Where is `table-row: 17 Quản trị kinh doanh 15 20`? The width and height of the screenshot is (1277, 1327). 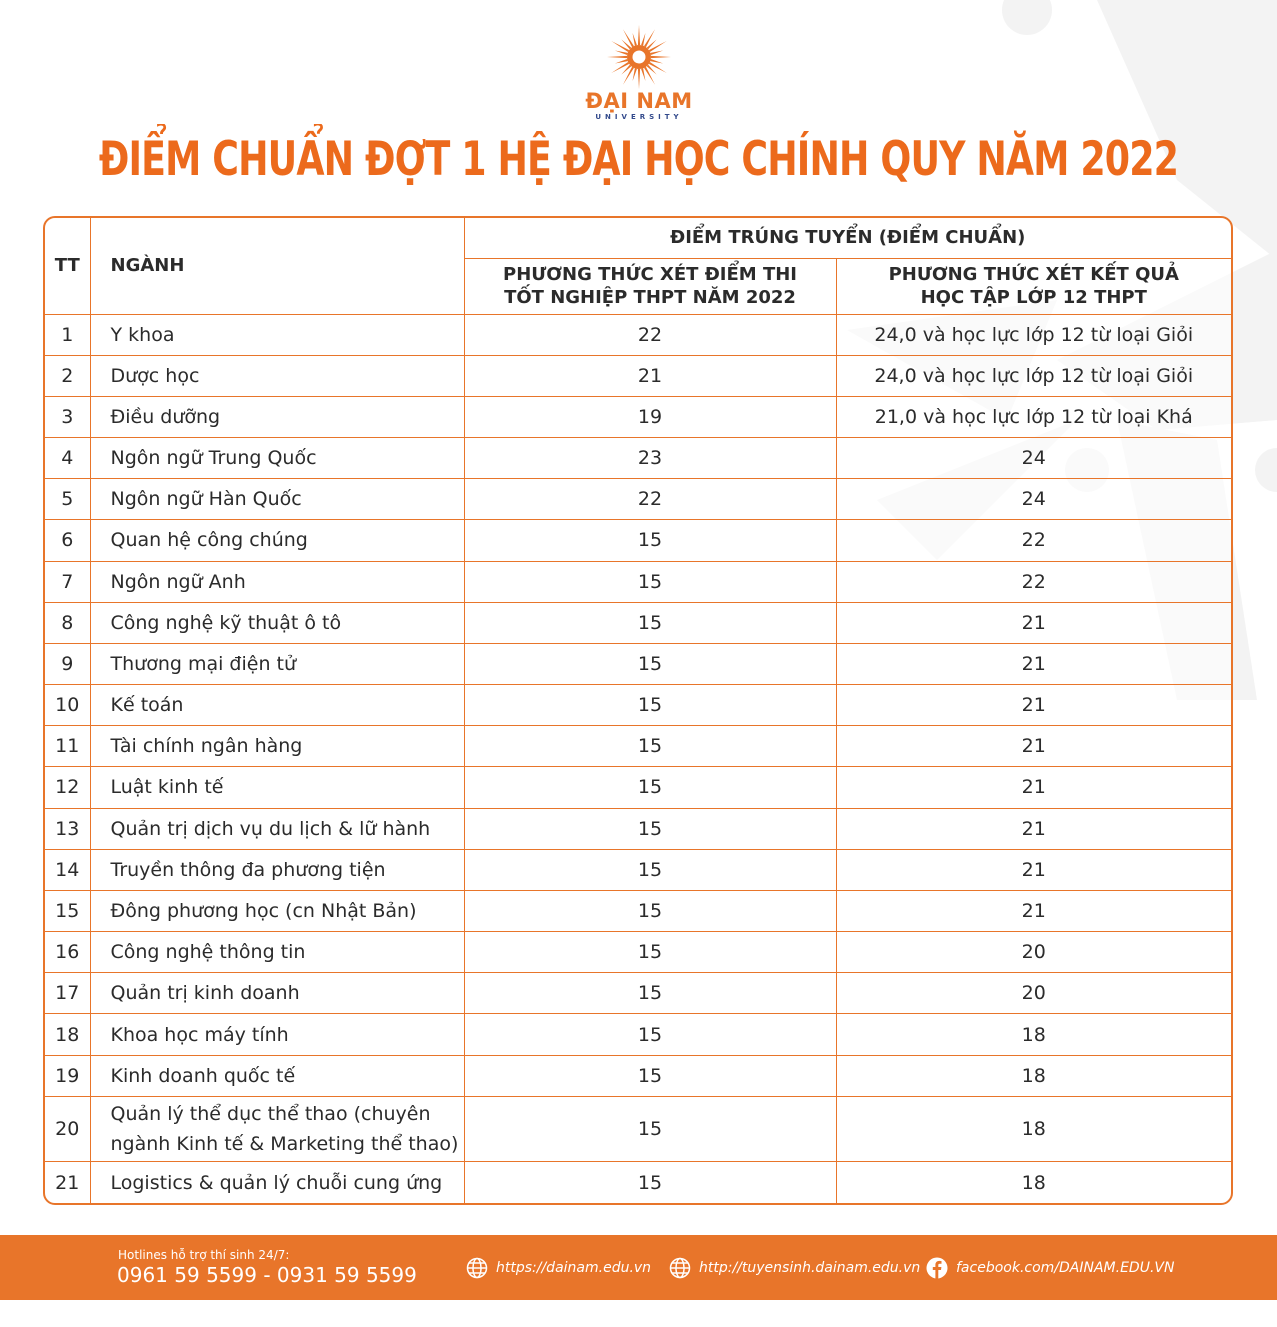 table-row: 17 Quản trị kinh doanh 15 20 is located at coordinates (638, 993).